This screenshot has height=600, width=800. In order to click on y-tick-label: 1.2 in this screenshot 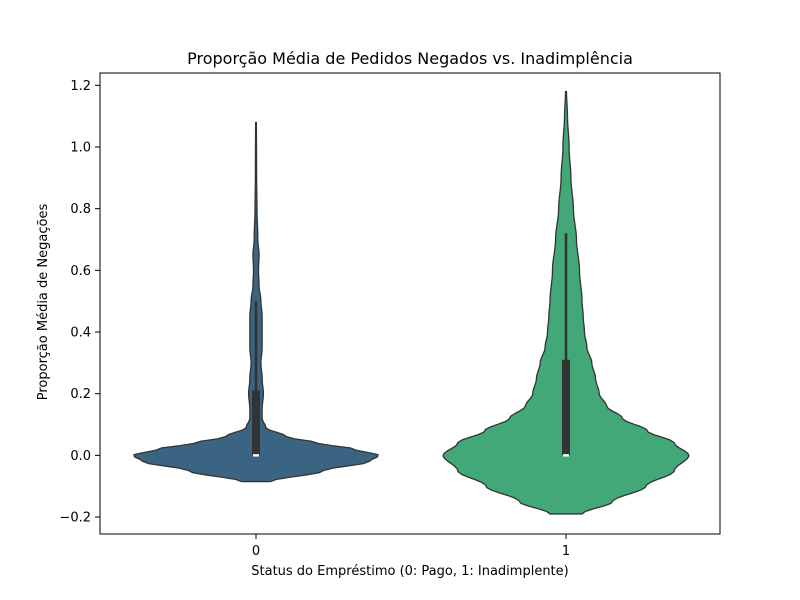, I will do `click(80, 86)`.